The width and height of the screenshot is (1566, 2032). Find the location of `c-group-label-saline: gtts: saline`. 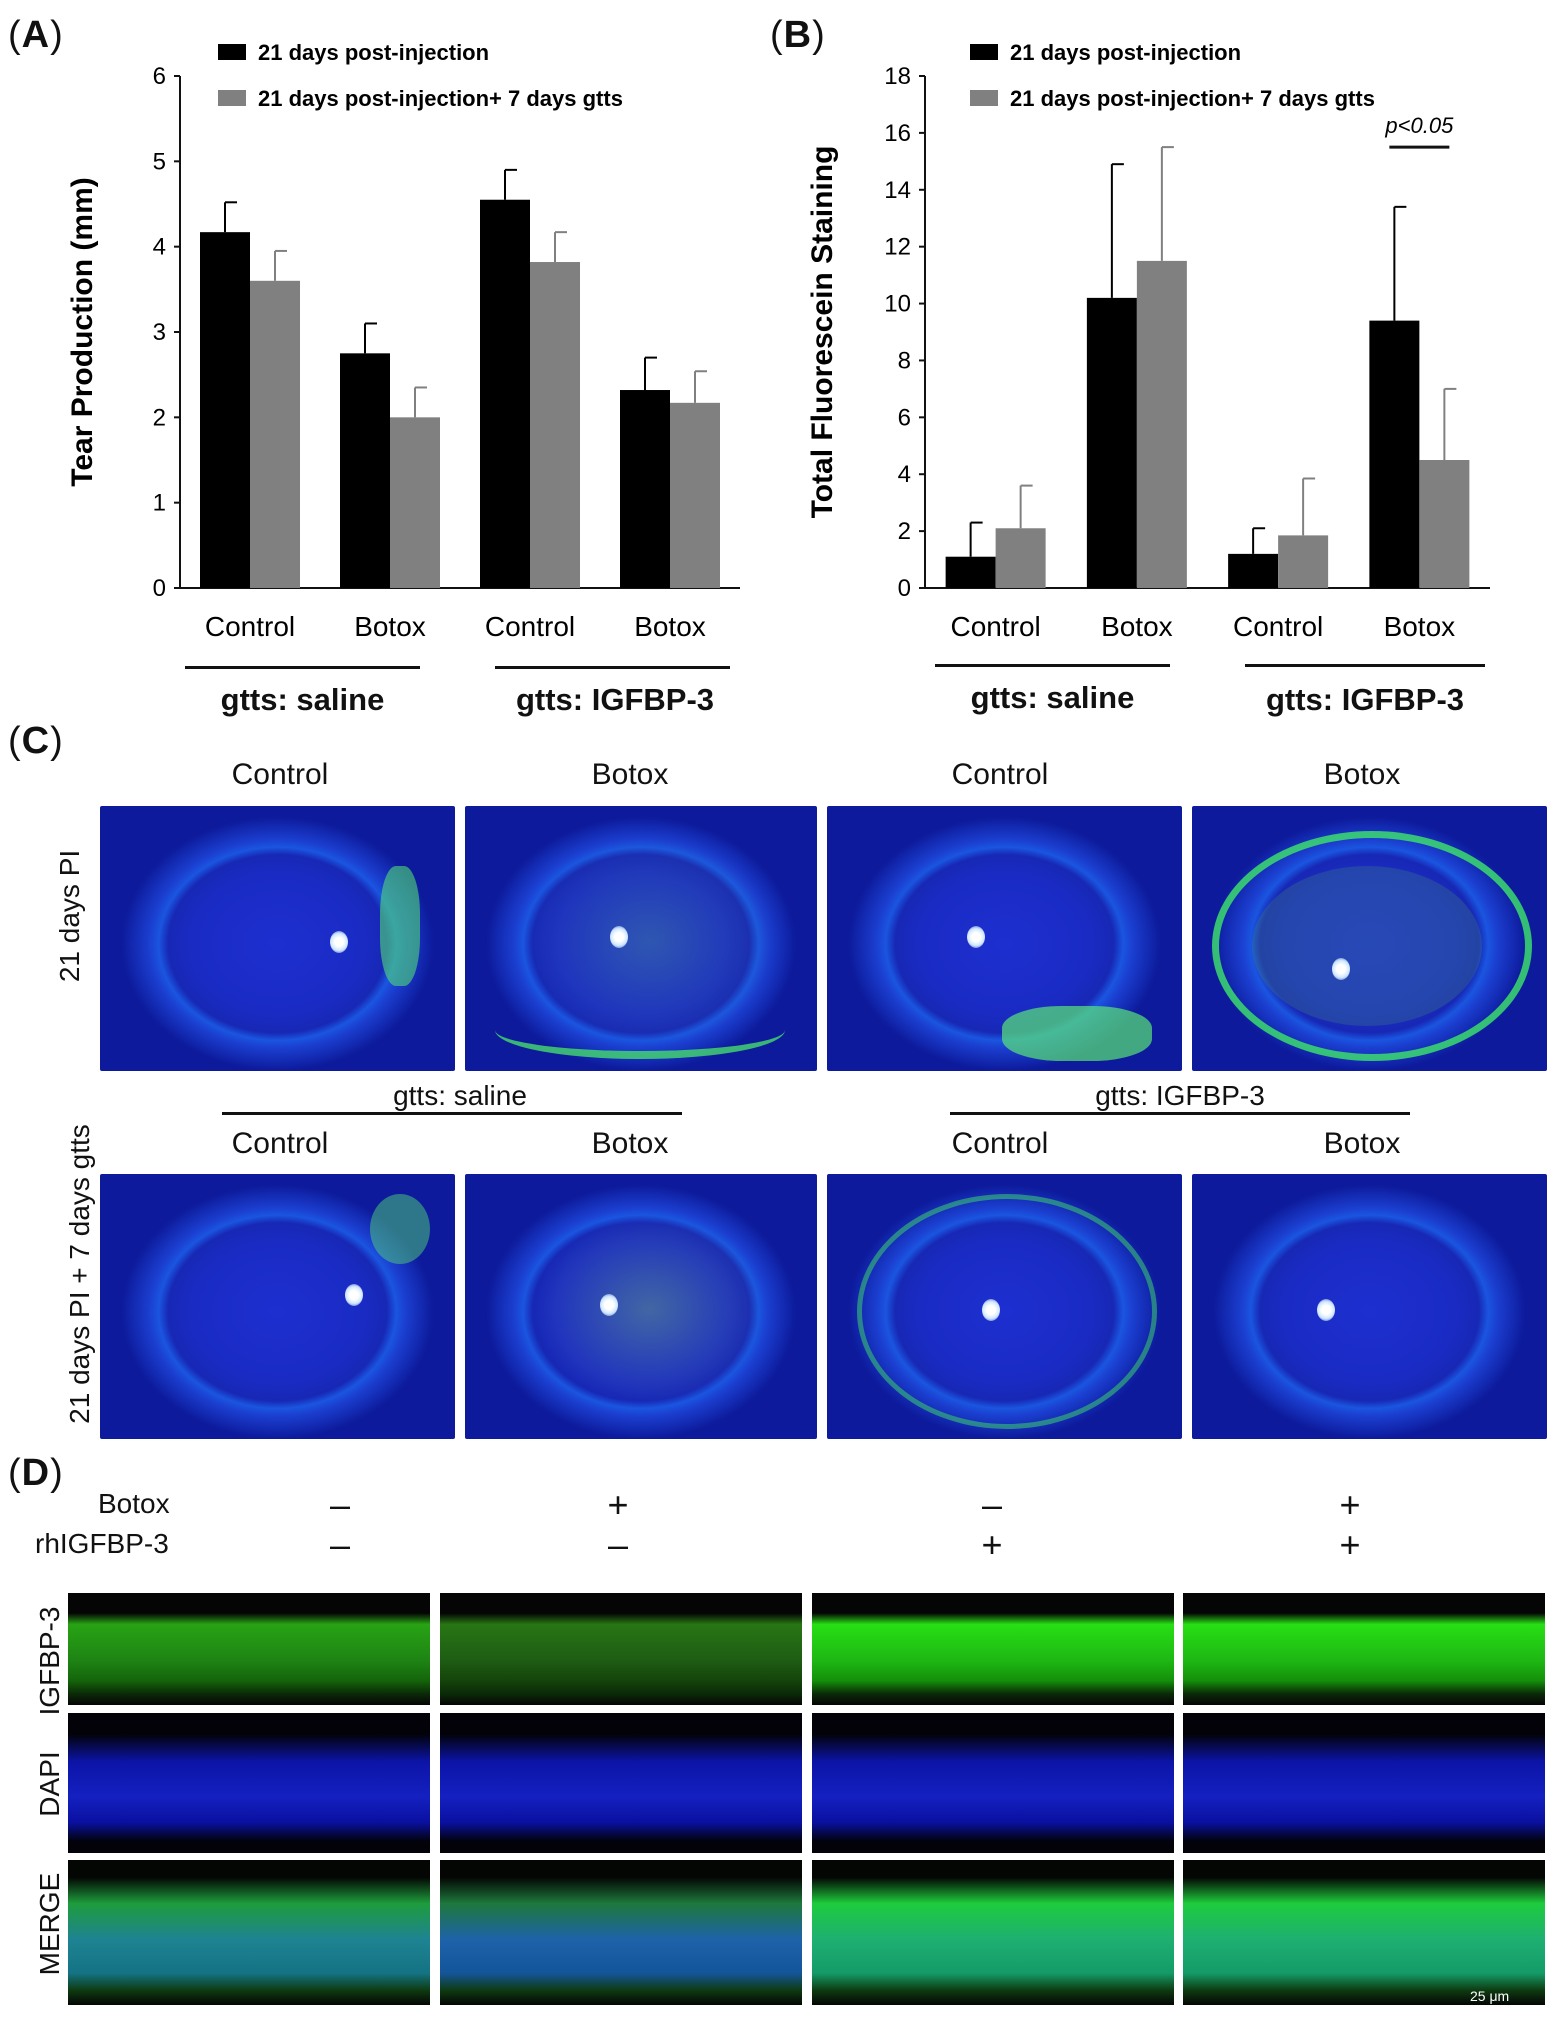

c-group-label-saline: gtts: saline is located at coordinates (460, 1095).